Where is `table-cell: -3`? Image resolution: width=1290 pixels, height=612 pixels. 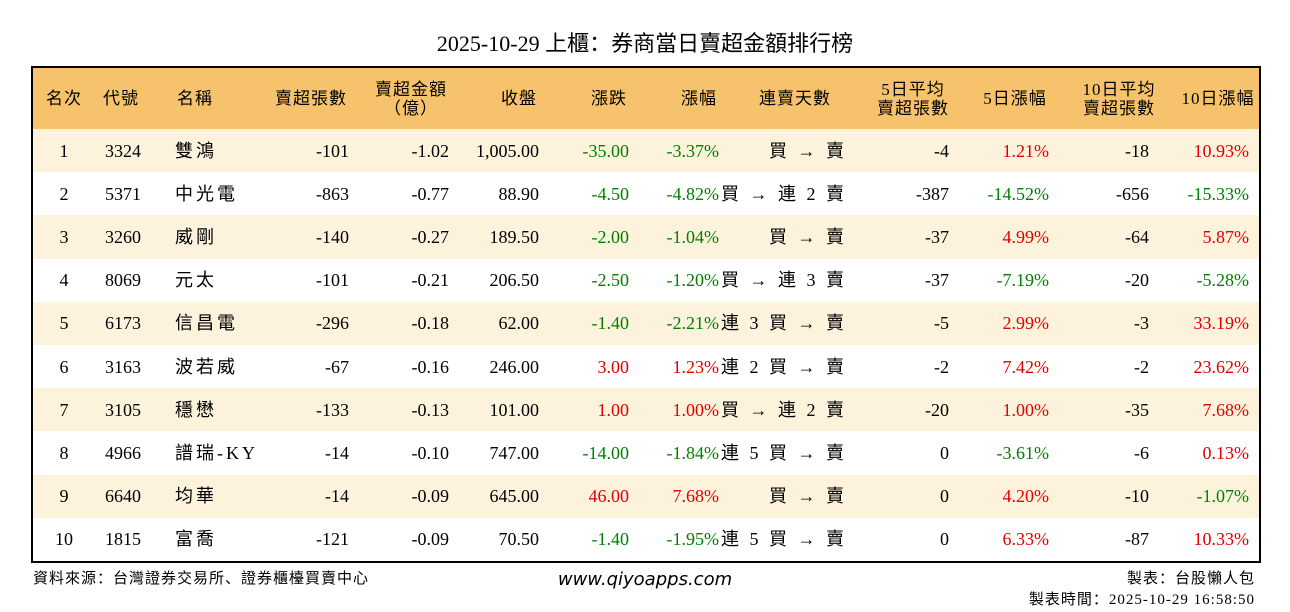
table-cell: -3 is located at coordinates (1141, 323).